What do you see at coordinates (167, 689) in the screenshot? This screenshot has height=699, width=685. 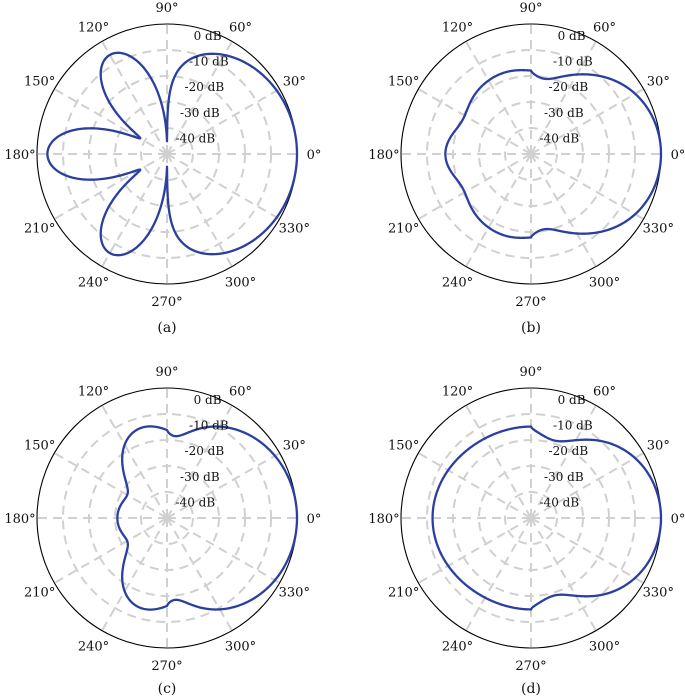 I see `panel-caption: (c)` at bounding box center [167, 689].